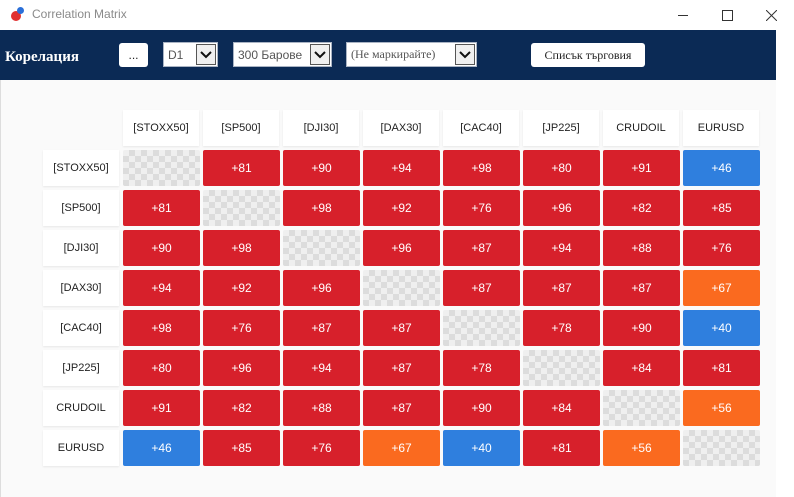 This screenshot has height=497, width=794. I want to click on row-header: [CAC40], so click(81, 328).